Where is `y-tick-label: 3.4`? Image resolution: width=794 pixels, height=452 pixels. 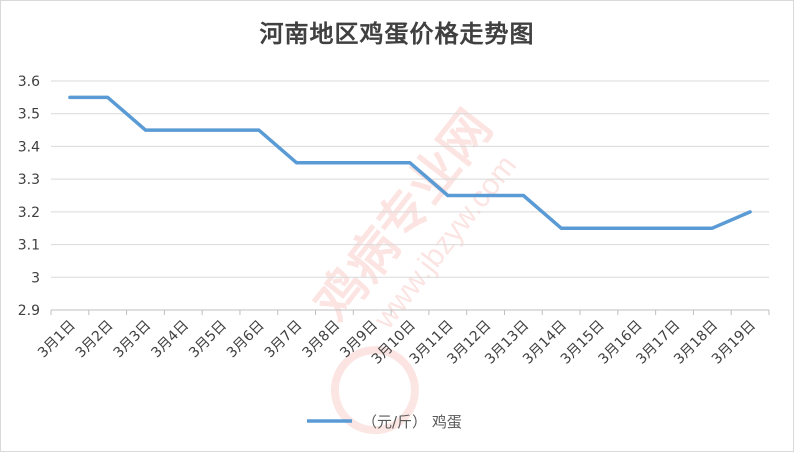 y-tick-label: 3.4 is located at coordinates (29, 147).